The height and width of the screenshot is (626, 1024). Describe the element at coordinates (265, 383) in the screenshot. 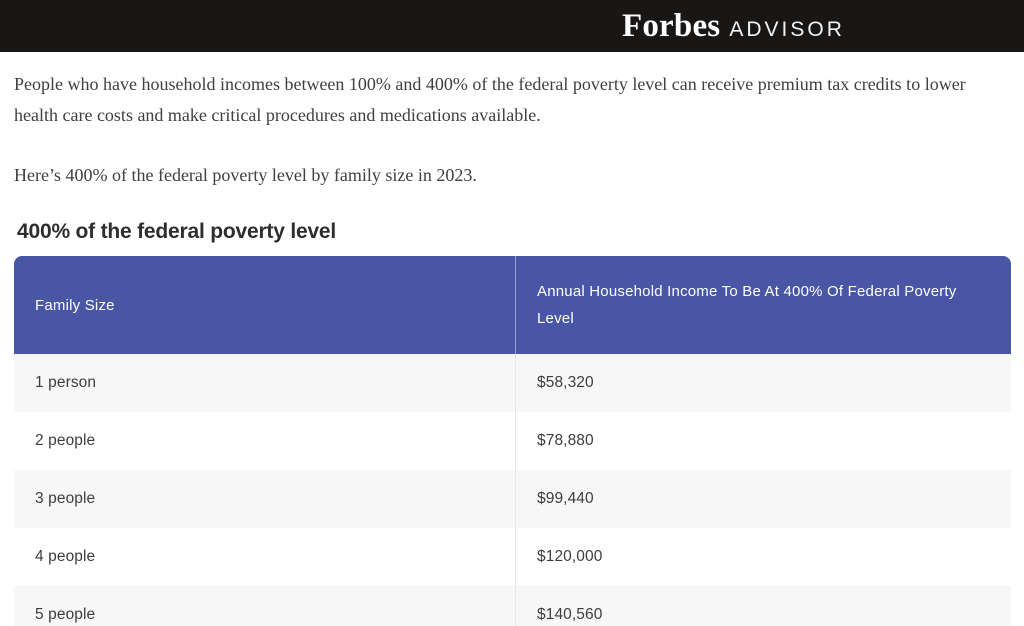

I see `family-size-cell: 1 person` at that location.